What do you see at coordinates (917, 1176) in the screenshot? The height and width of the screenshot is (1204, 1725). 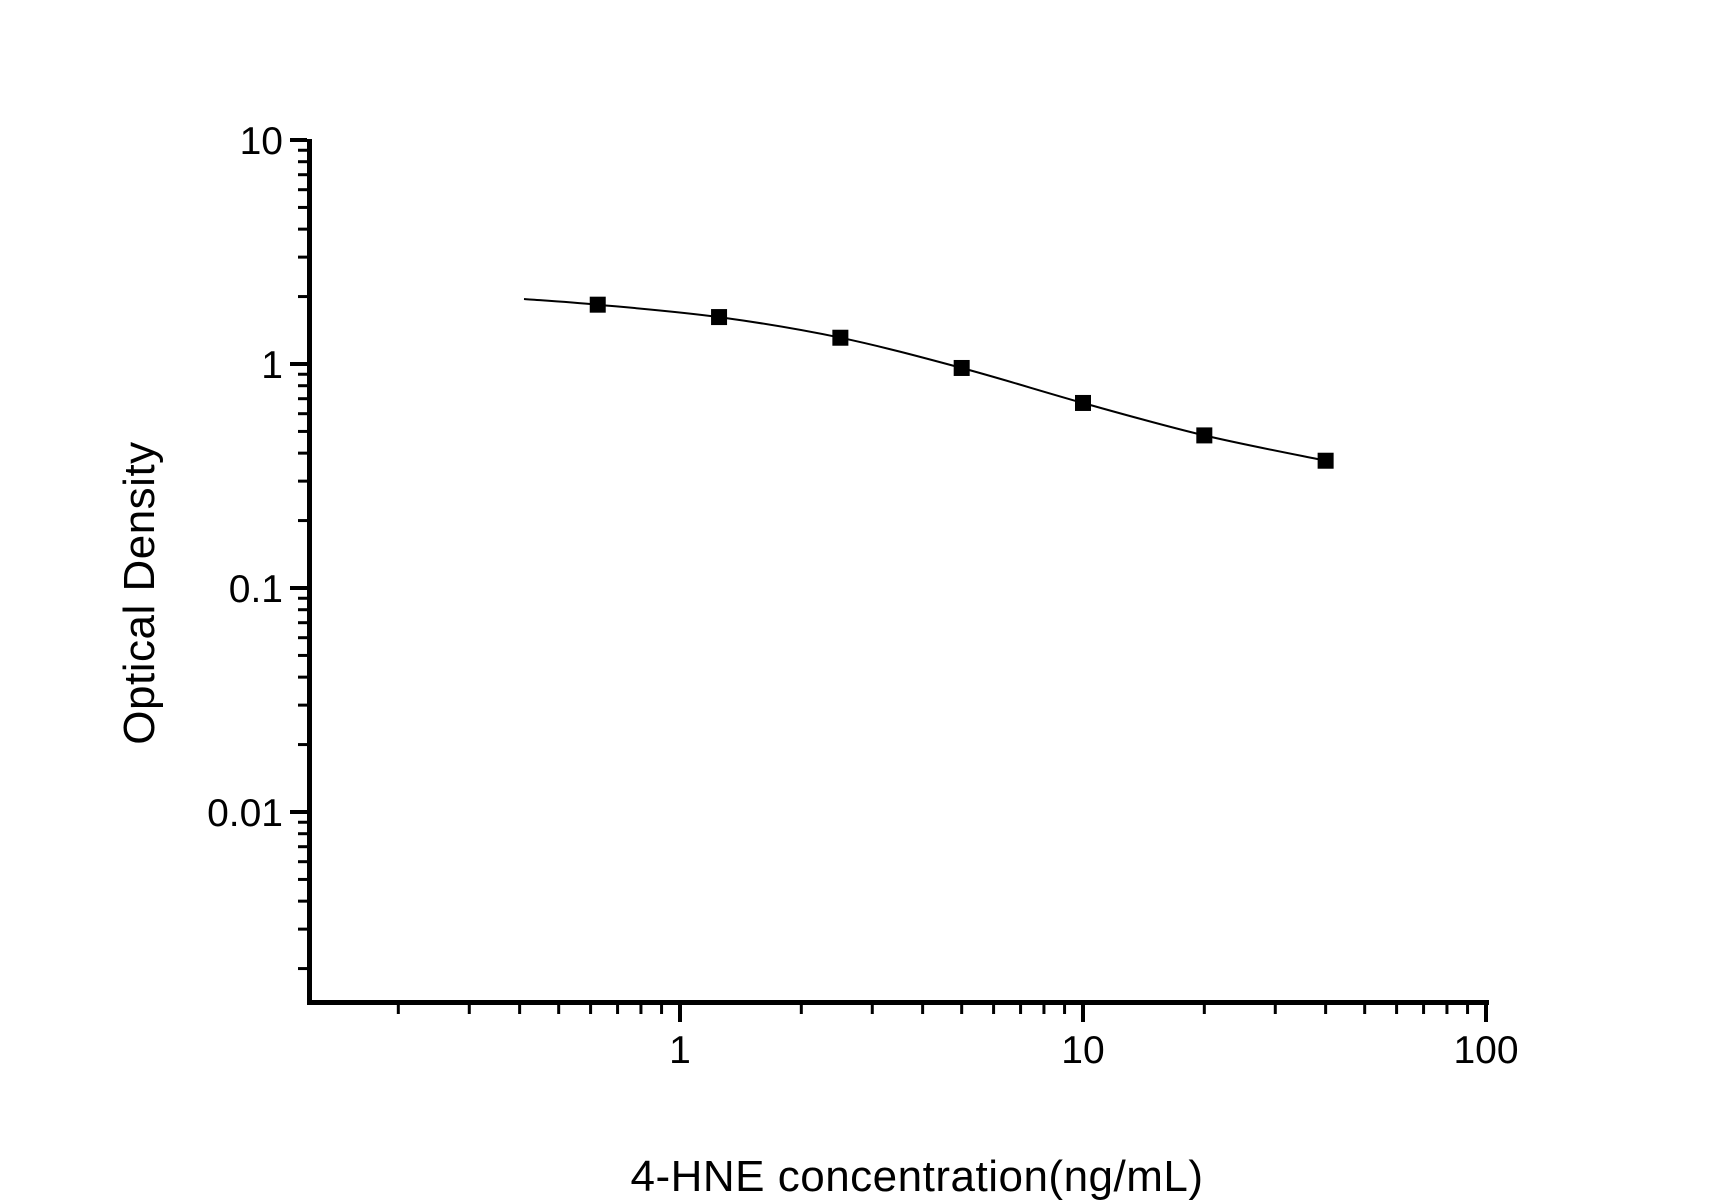 I see `x-axis-title: 4-HNE concentration(ng/mL)` at bounding box center [917, 1176].